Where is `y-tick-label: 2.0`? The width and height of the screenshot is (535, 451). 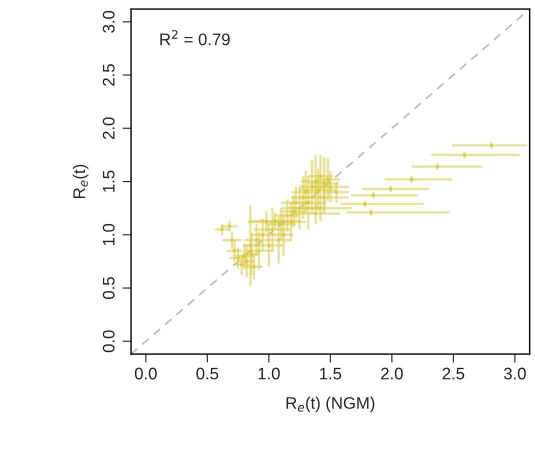
y-tick-label: 2.0 is located at coordinates (108, 128).